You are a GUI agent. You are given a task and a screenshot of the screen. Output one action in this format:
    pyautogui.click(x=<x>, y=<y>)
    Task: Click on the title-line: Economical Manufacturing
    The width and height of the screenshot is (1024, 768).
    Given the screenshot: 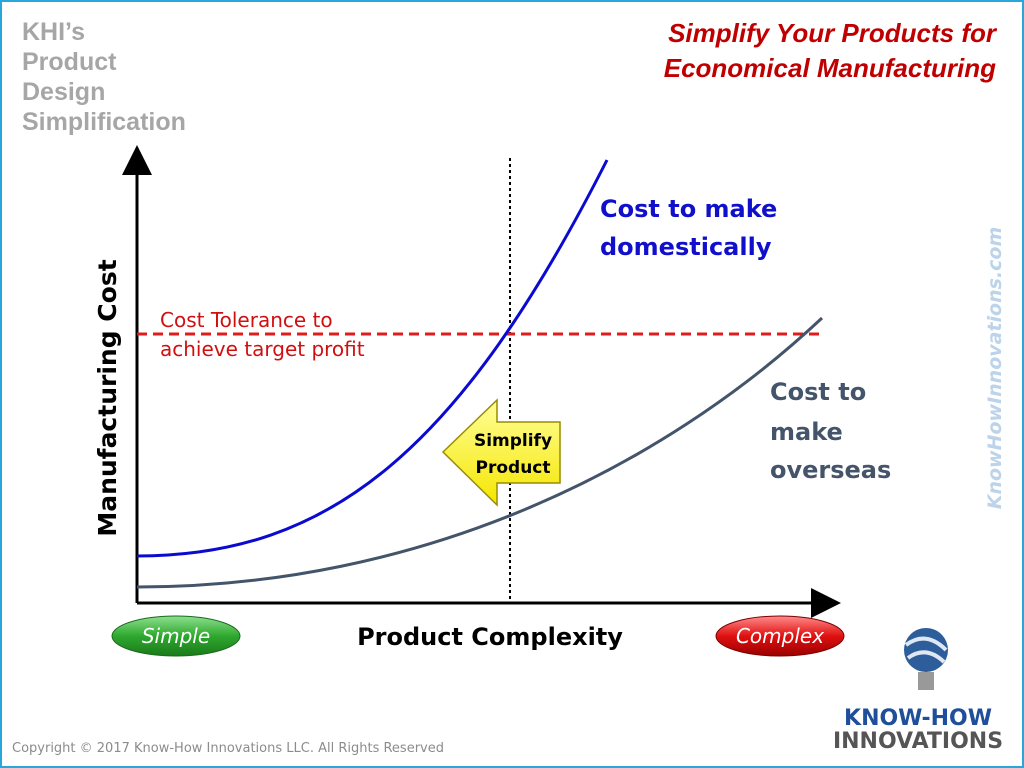 What is the action you would take?
    pyautogui.click(x=830, y=68)
    